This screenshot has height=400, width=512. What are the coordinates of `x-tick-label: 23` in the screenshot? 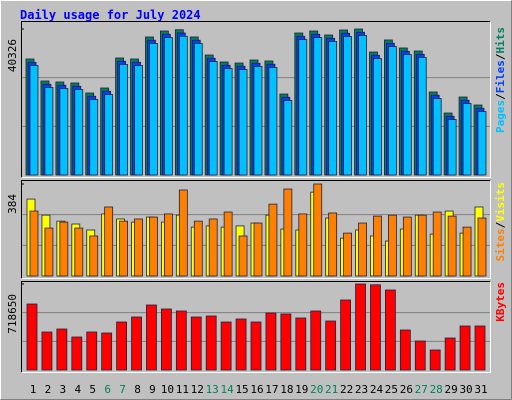 It's located at (361, 389).